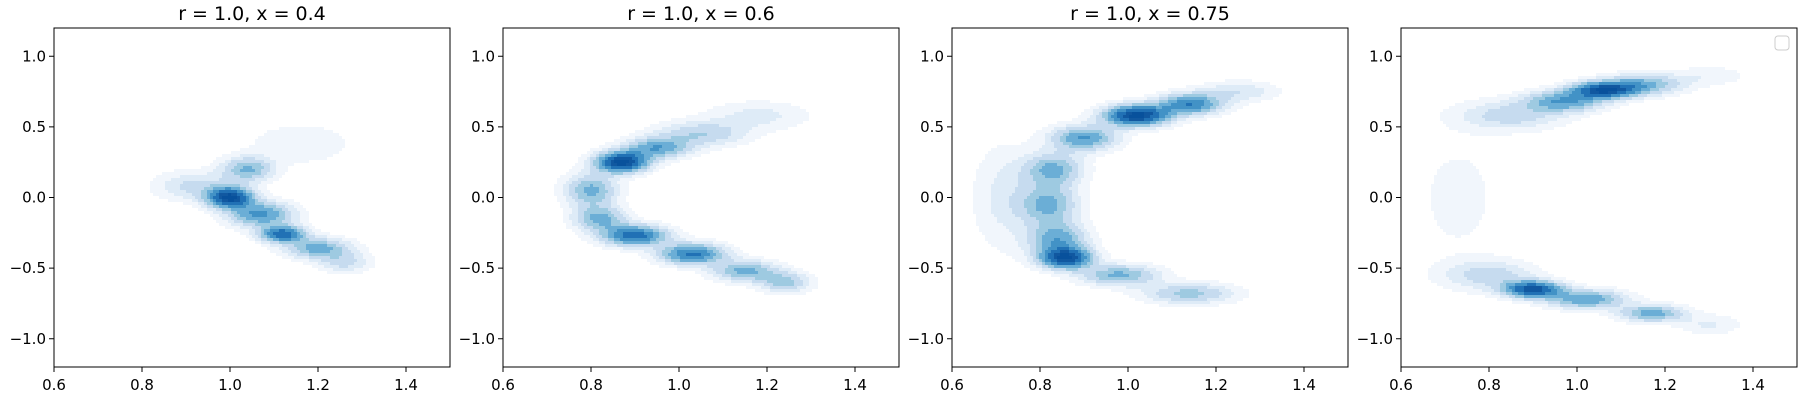 The height and width of the screenshot is (400, 1800). Describe the element at coordinates (1150, 14) in the screenshot. I see `subplot-title: r = 1.0, x = 0.75` at that location.